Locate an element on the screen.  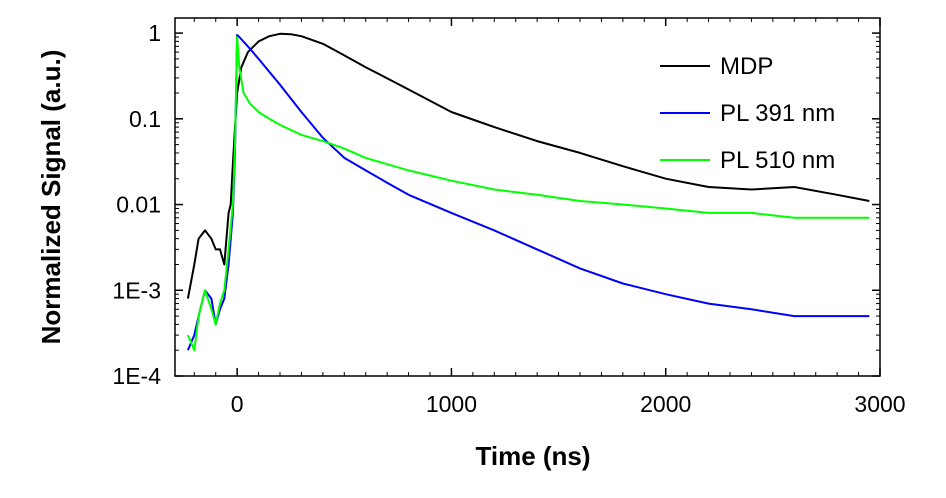
y-tick-label: 1E-3 is located at coordinates (136, 290).